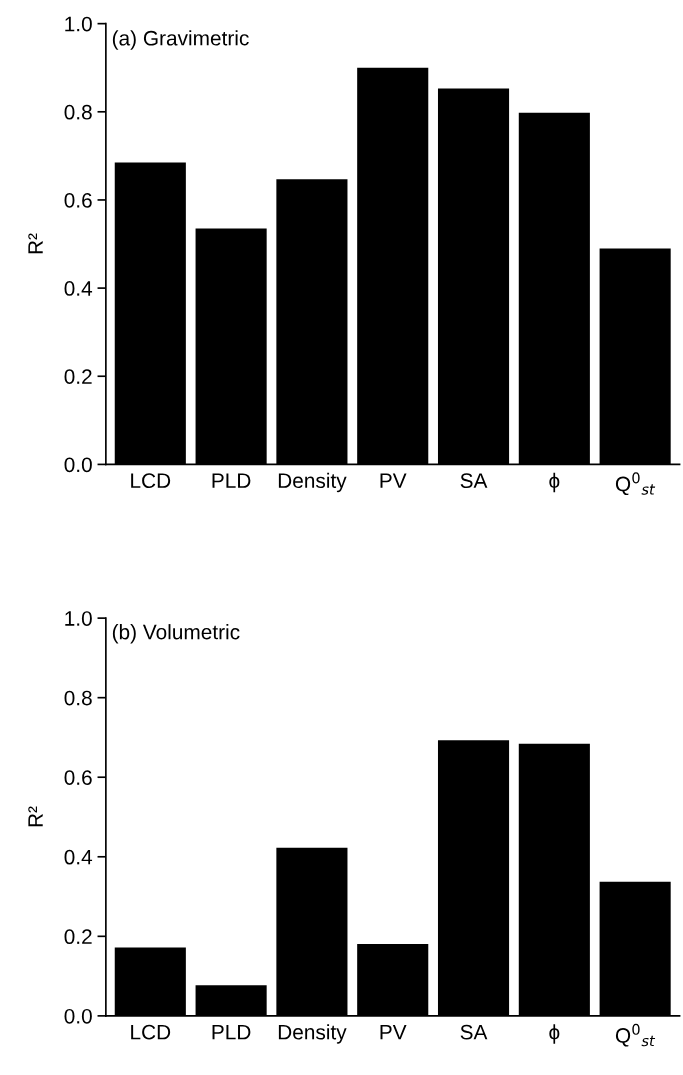 The image size is (683, 1075). Describe the element at coordinates (176, 634) in the screenshot. I see `annotation: (b) Volumetric` at that location.